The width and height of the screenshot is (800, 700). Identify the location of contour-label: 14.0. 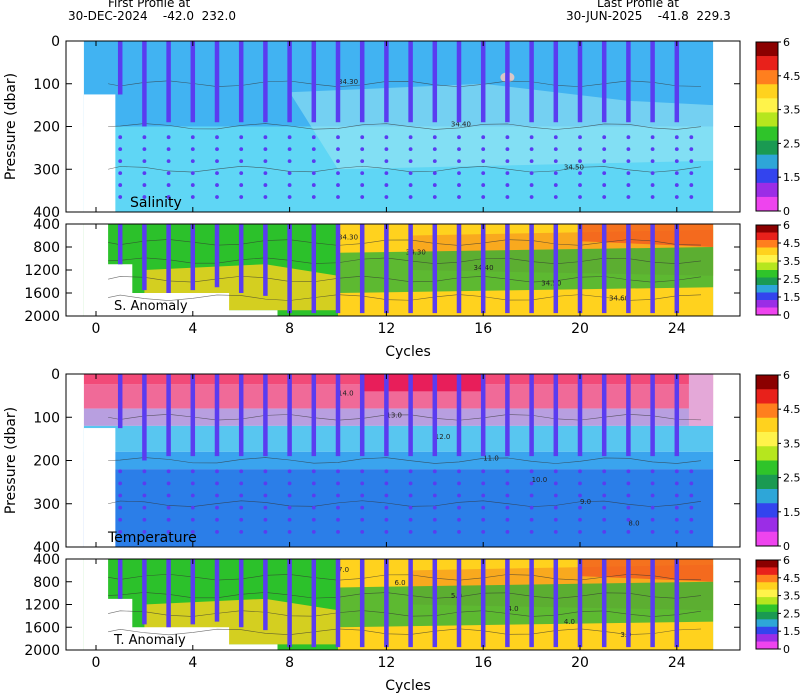
(346, 394).